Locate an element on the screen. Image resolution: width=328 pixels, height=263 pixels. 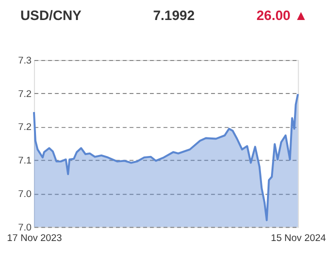
x-tick-label: 17 Nov 2023 is located at coordinates (34, 238).